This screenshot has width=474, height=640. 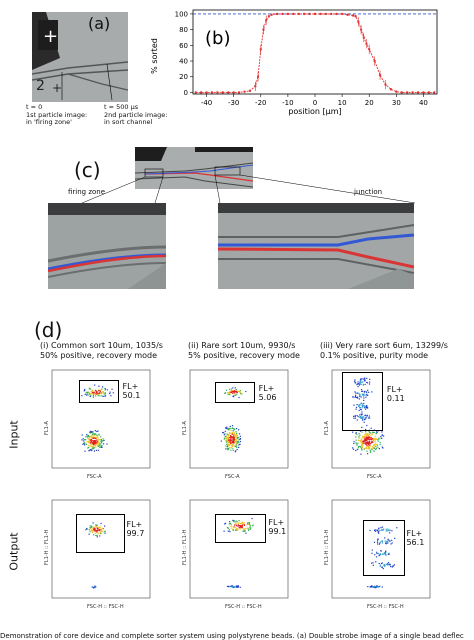 What do you see at coordinates (314, 111) in the screenshot?
I see `chart-xlabel: position [µm]` at bounding box center [314, 111].